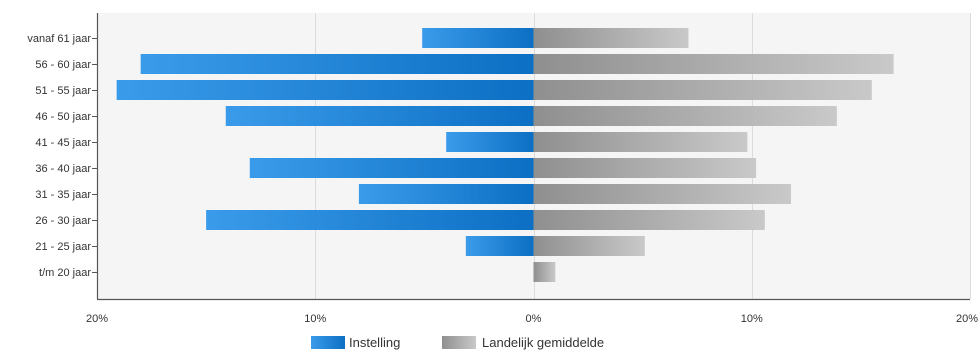 The height and width of the screenshot is (357, 980). What do you see at coordinates (59, 39) in the screenshot?
I see `category-label: vanaf 61 jaar` at bounding box center [59, 39].